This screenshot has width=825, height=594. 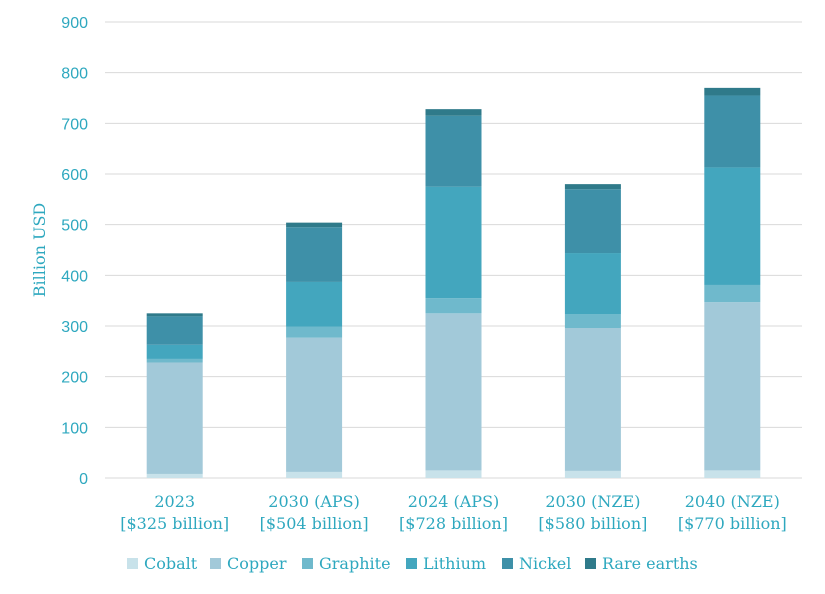 What do you see at coordinates (732, 512) in the screenshot?
I see `x-category-label: 2040 (NZE) [$770 billion]` at bounding box center [732, 512].